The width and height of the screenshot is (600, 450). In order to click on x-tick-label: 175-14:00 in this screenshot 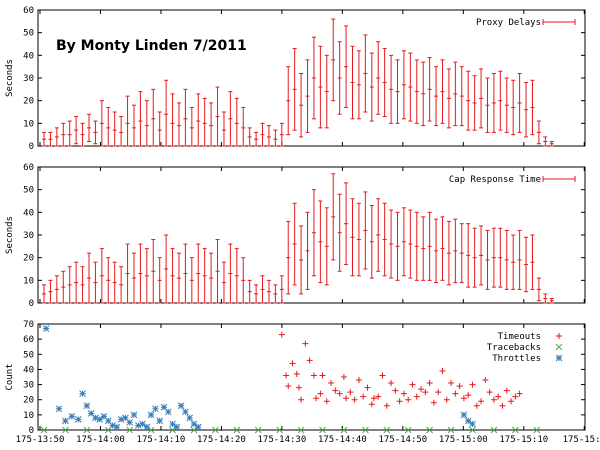, I will do `click(100, 440)`.